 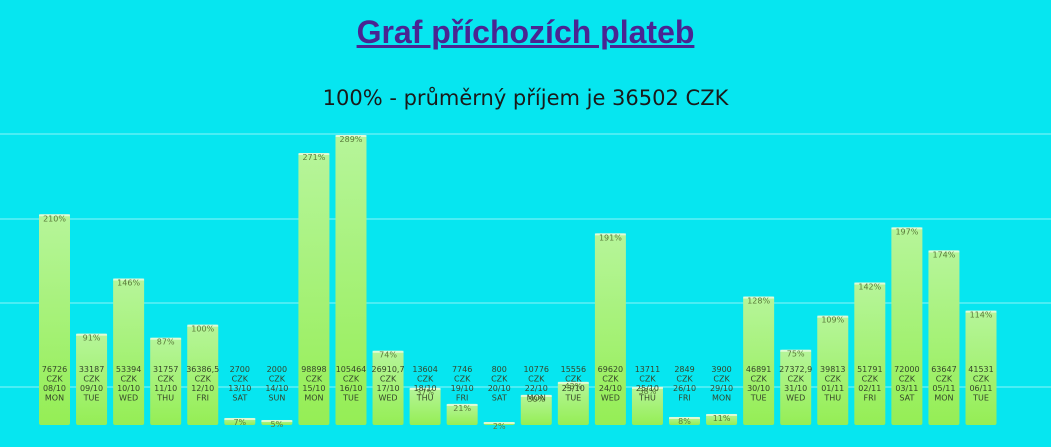 What do you see at coordinates (684, 388) in the screenshot?
I see `bar-date-label: 26/10` at bounding box center [684, 388].